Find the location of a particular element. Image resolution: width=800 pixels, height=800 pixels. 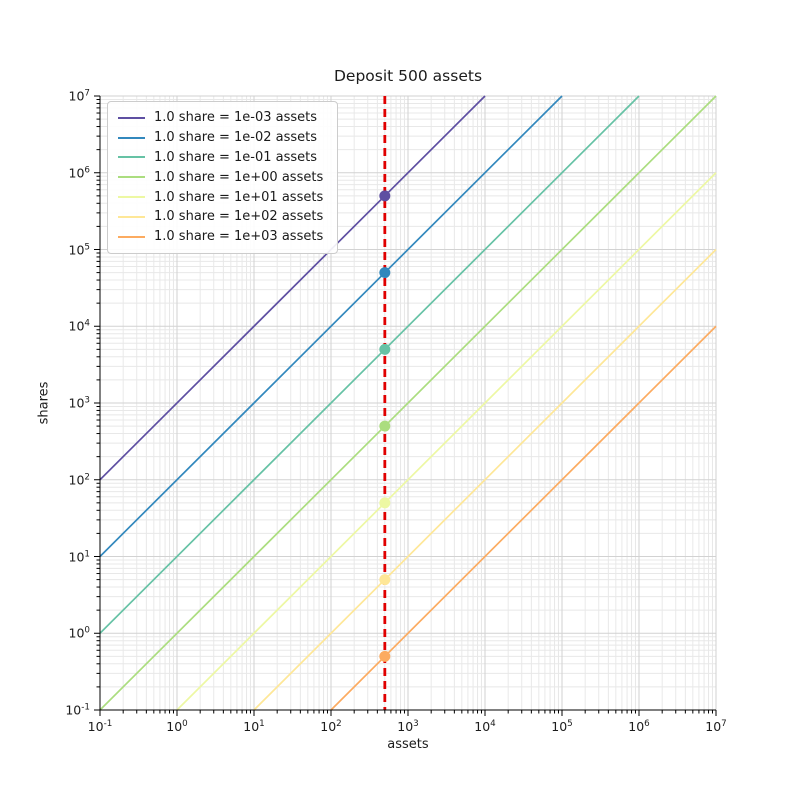

legend-item: 1.0 share = 1e+03 assets is located at coordinates (222, 237).